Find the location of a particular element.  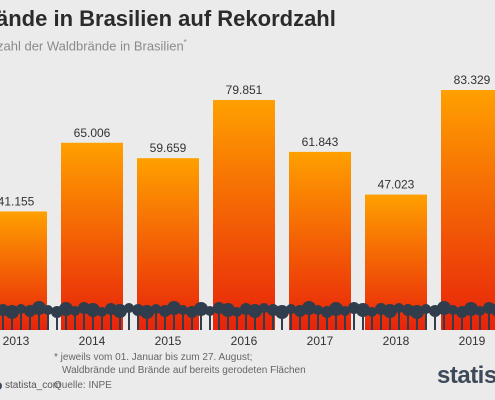

chart-subtitle: zahl der Waldbrände in Brasilien* is located at coordinates (93, 45).